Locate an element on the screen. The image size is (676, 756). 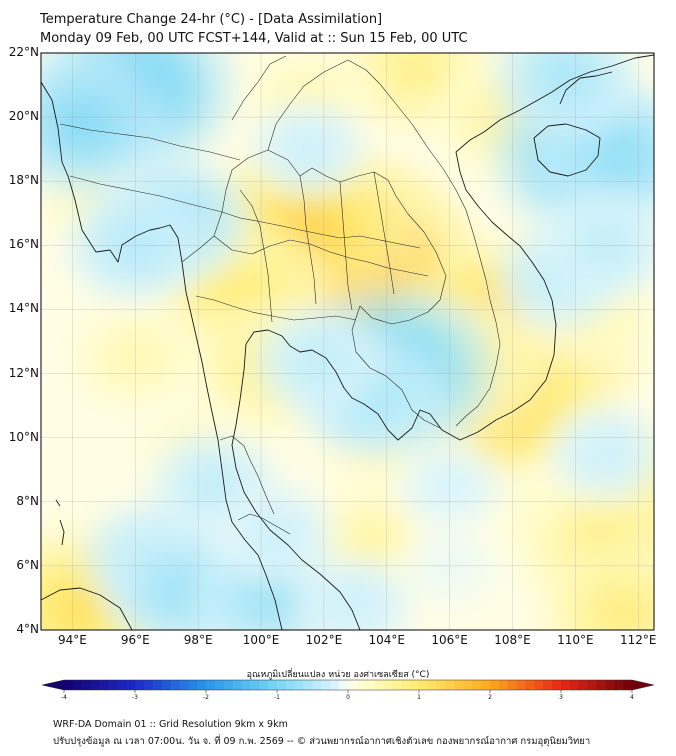
colorbar-outline is located at coordinates (348, 685).